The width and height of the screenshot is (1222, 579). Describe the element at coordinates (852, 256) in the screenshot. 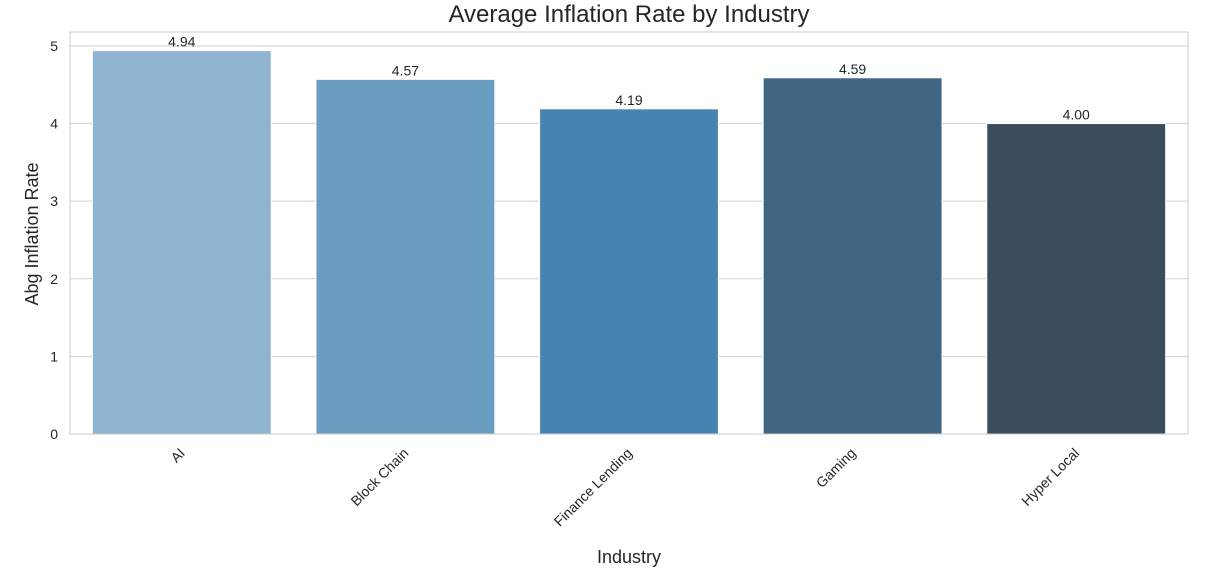

I see `bar-gaming` at that location.